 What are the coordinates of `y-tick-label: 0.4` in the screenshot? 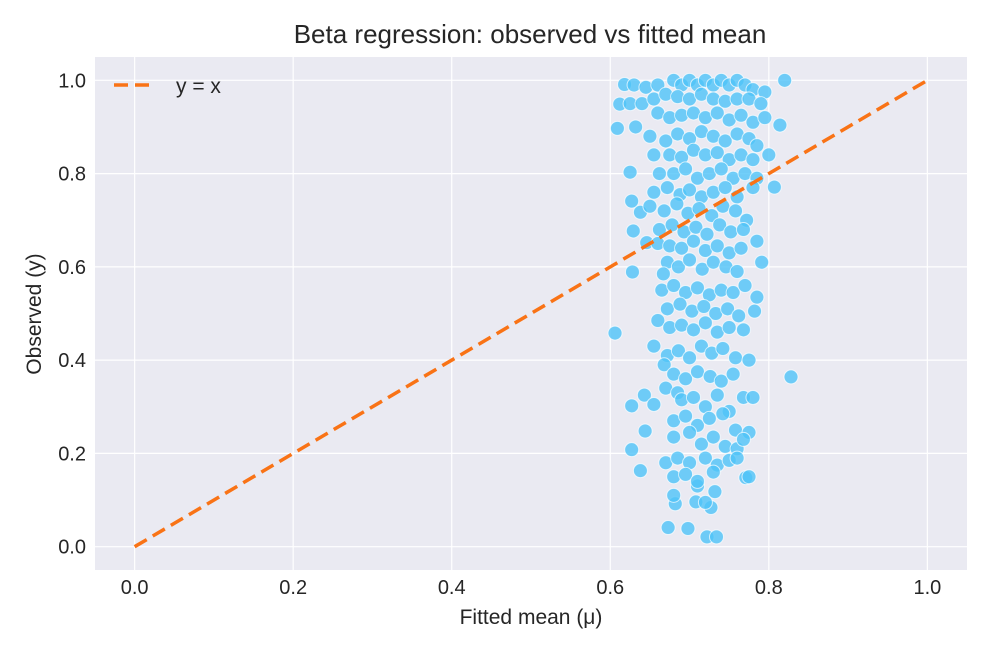 It's located at (72, 361).